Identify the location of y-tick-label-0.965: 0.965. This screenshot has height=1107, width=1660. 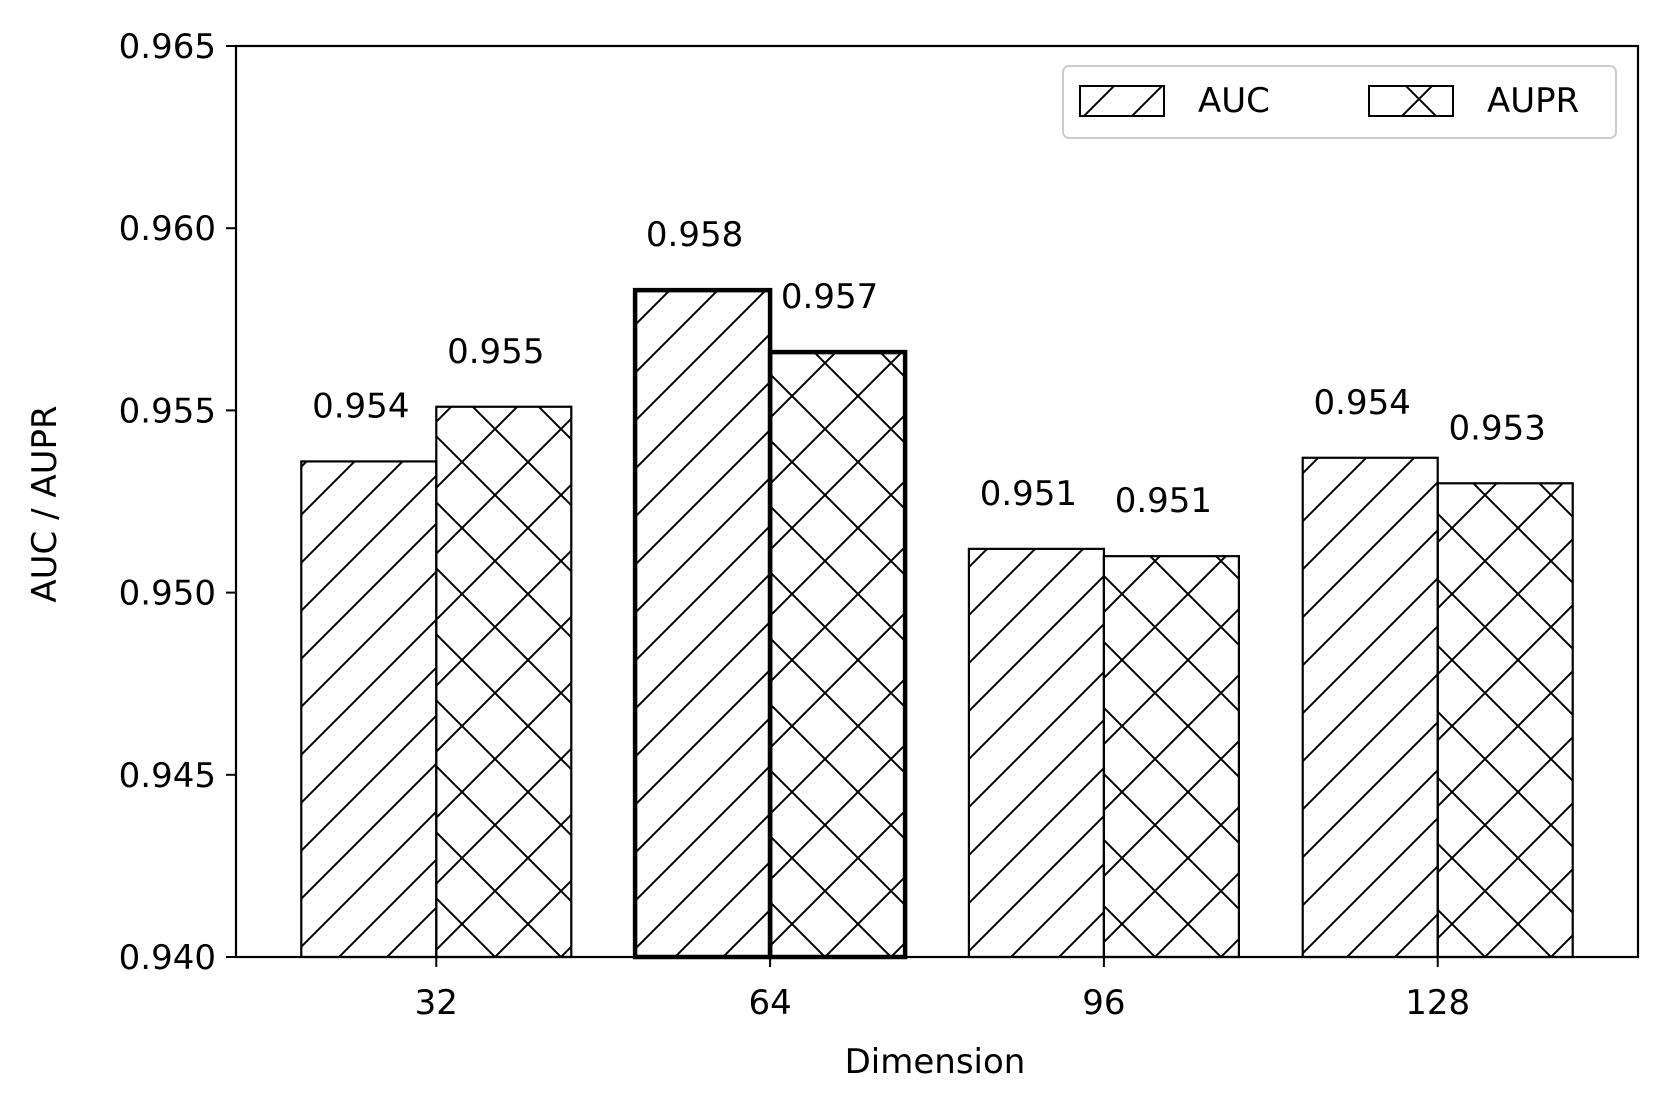
(167, 47).